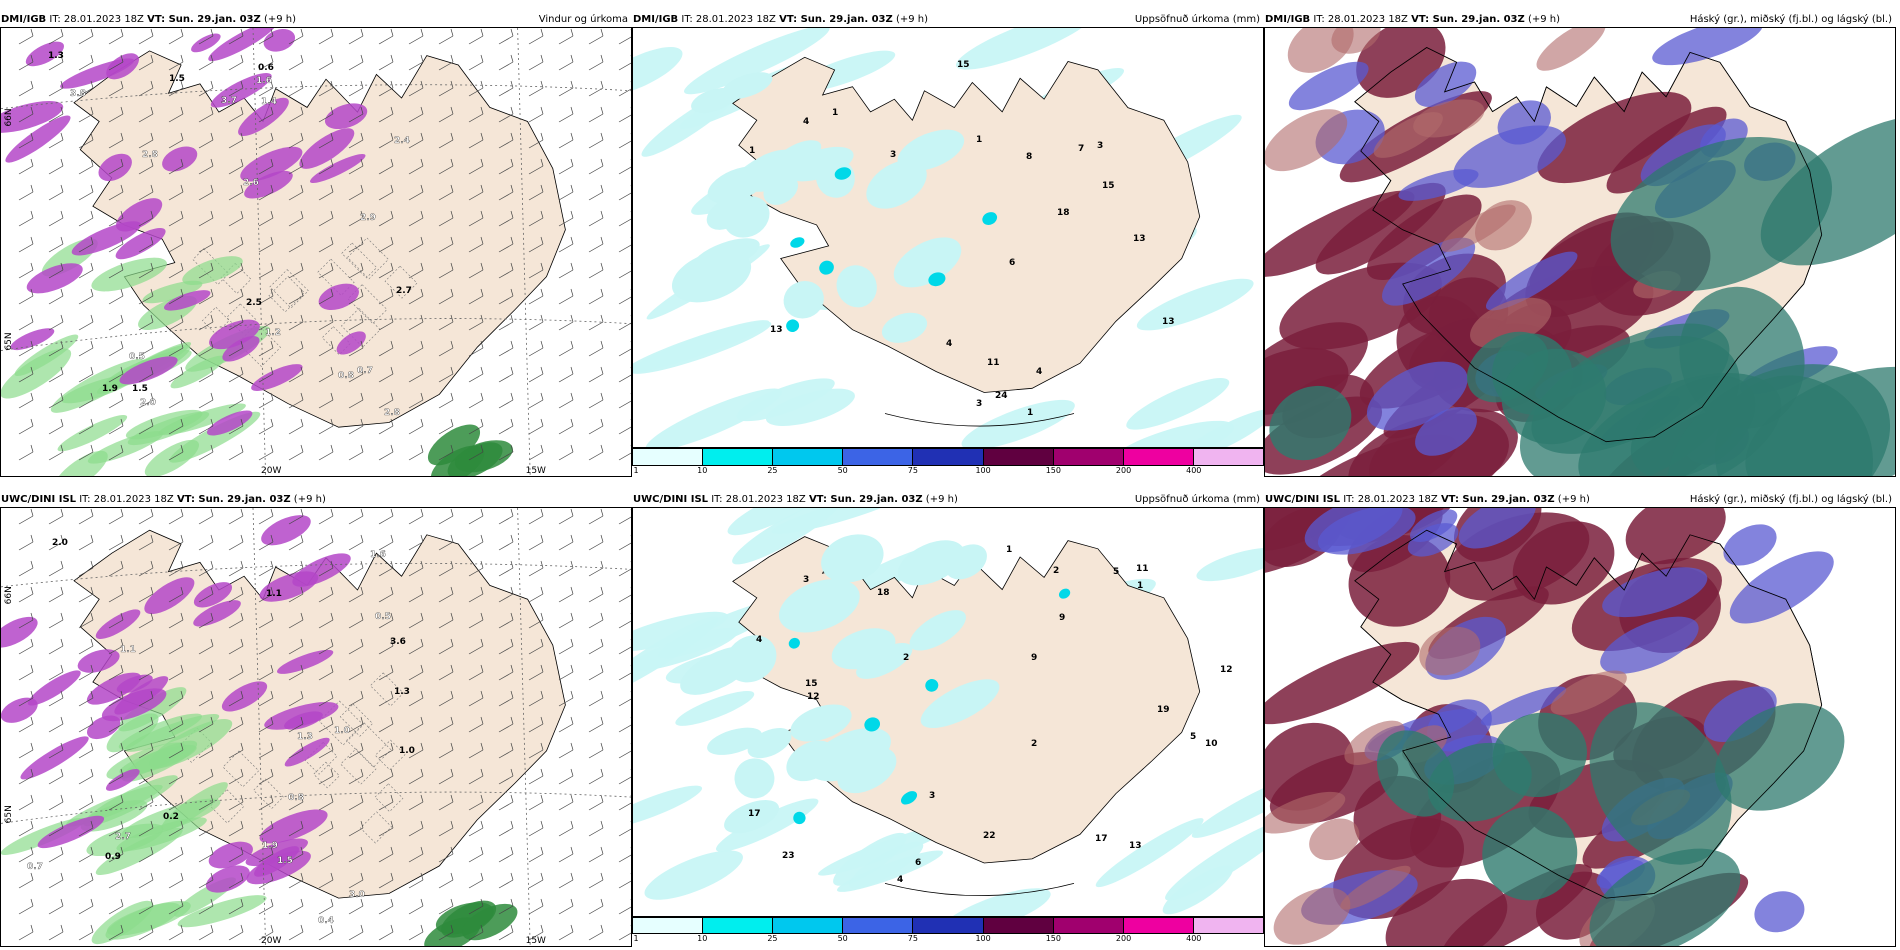 This screenshot has height=950, width=1900. What do you see at coordinates (113, 857) in the screenshot?
I see `precip-value-label: 0.9` at bounding box center [113, 857].